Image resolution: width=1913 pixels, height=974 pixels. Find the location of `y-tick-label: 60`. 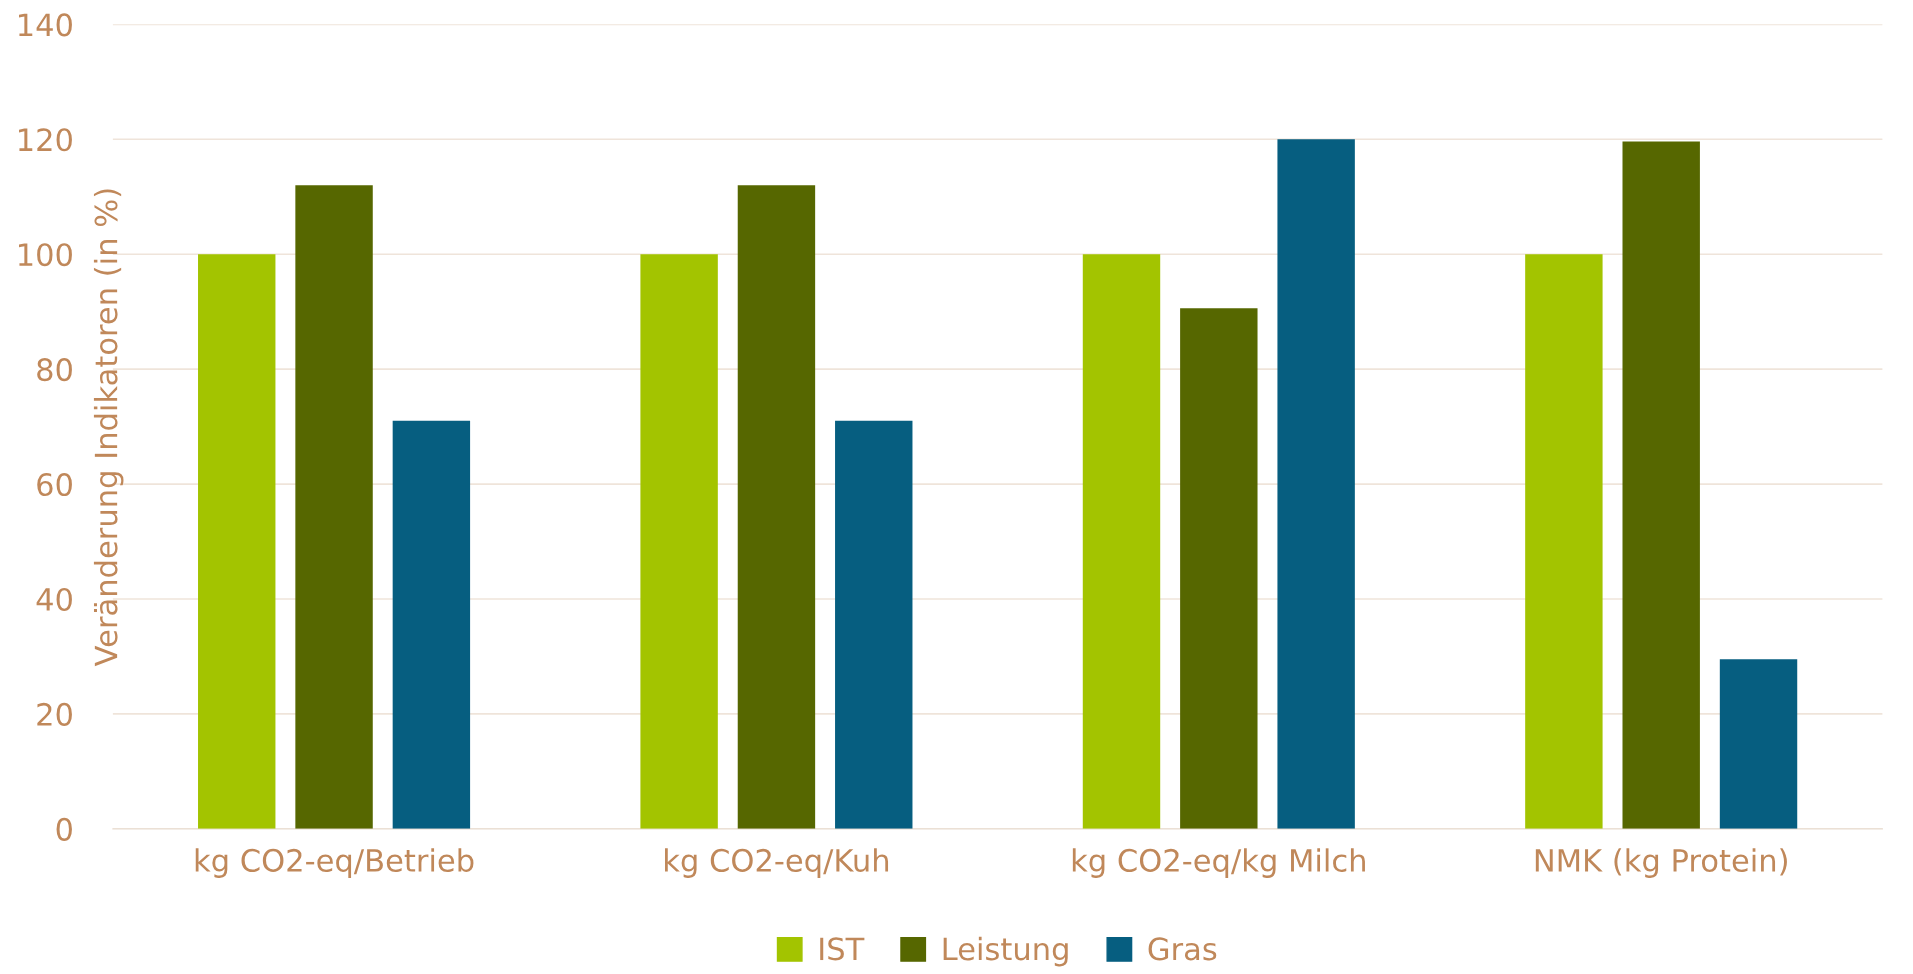

y-tick-label: 60 is located at coordinates (54, 485).